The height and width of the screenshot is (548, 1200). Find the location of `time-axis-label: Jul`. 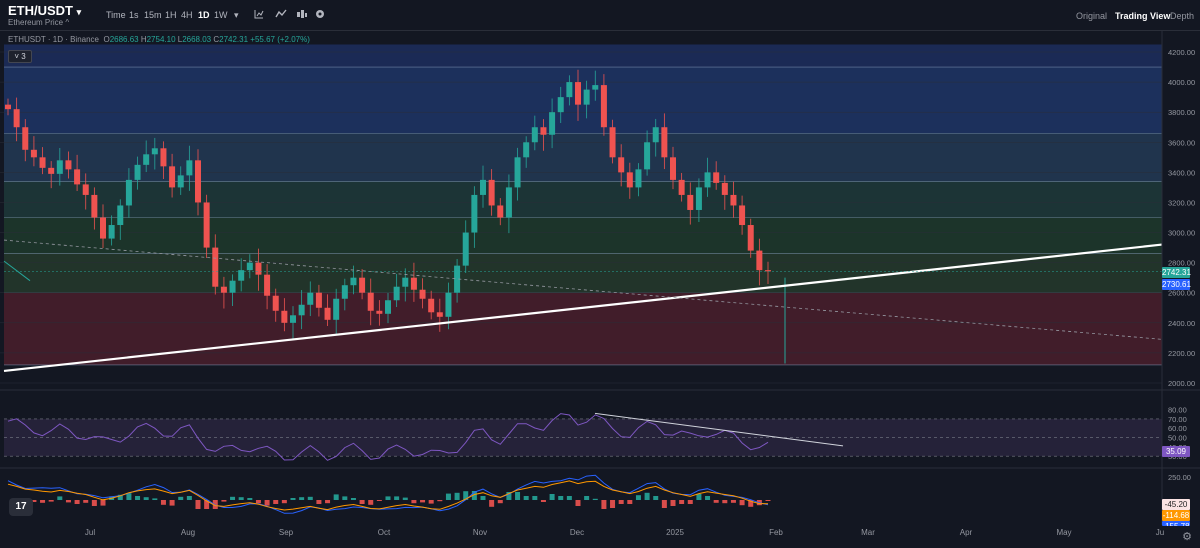

time-axis-label: Jul is located at coordinates (90, 532).